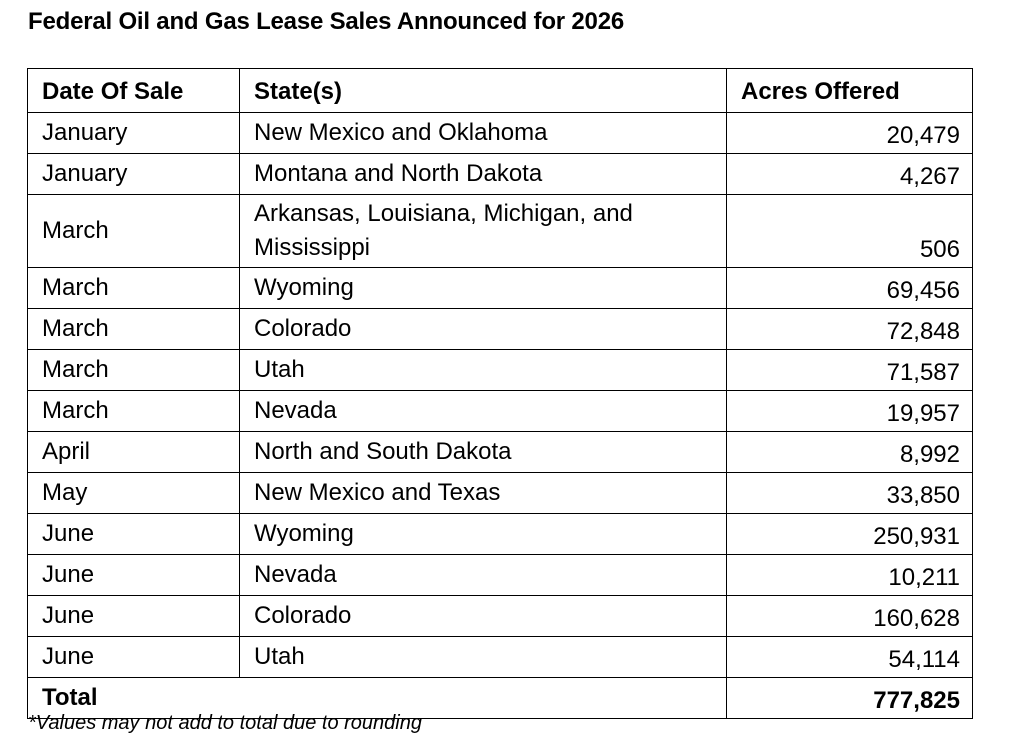  What do you see at coordinates (849, 616) in the screenshot?
I see `cell-acres: 160,628` at bounding box center [849, 616].